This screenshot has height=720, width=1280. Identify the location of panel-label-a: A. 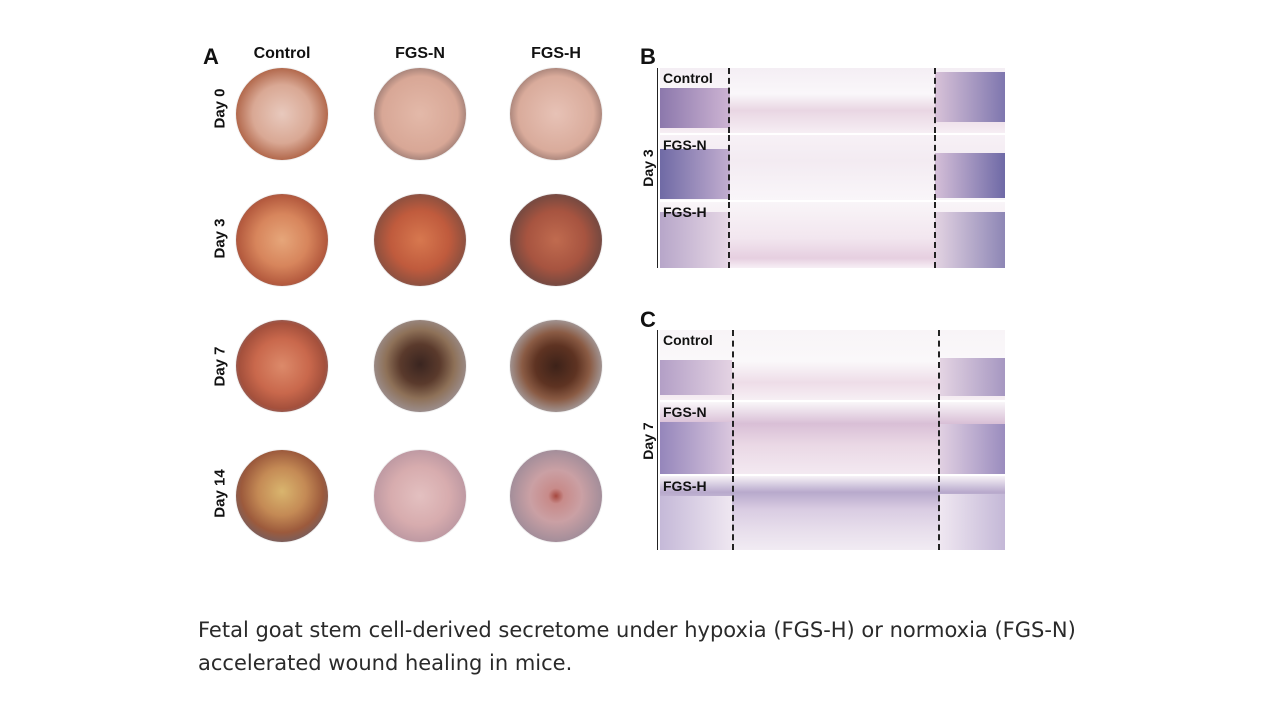
(211, 56).